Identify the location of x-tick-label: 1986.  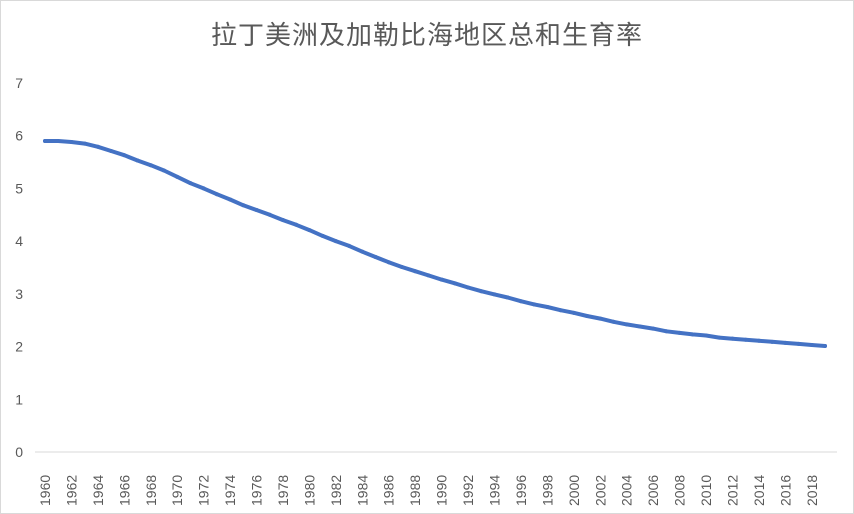
(389, 490).